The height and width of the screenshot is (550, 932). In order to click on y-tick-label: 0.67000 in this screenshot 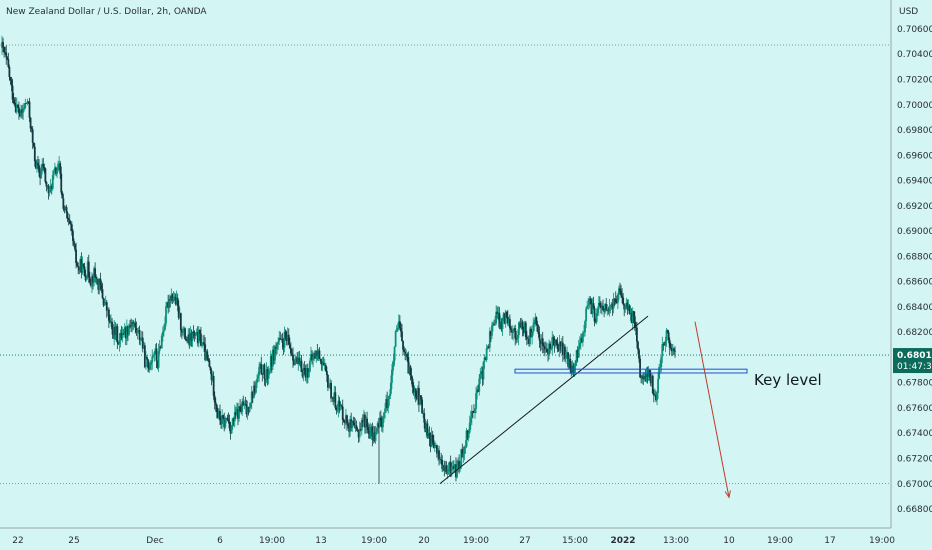, I will do `click(914, 485)`.